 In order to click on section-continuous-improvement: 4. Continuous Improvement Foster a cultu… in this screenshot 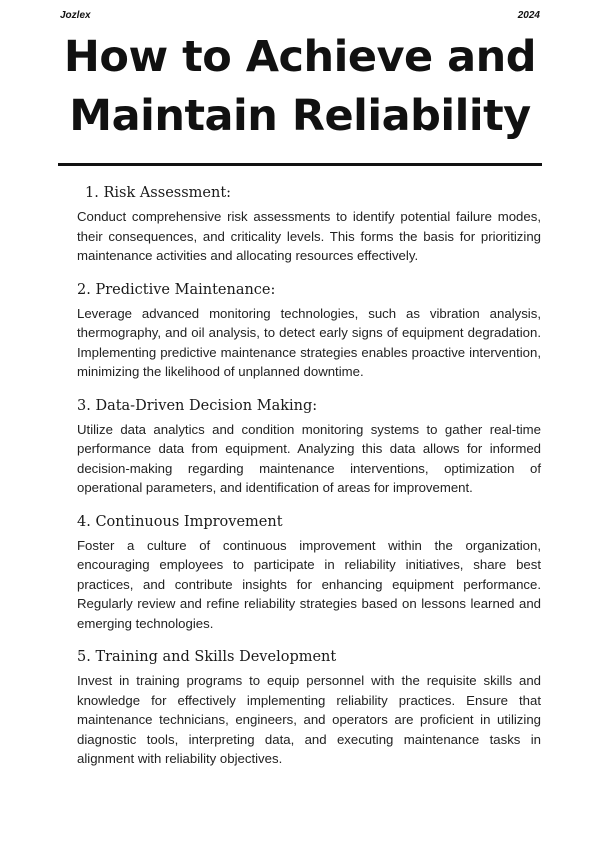, I will do `click(309, 573)`.